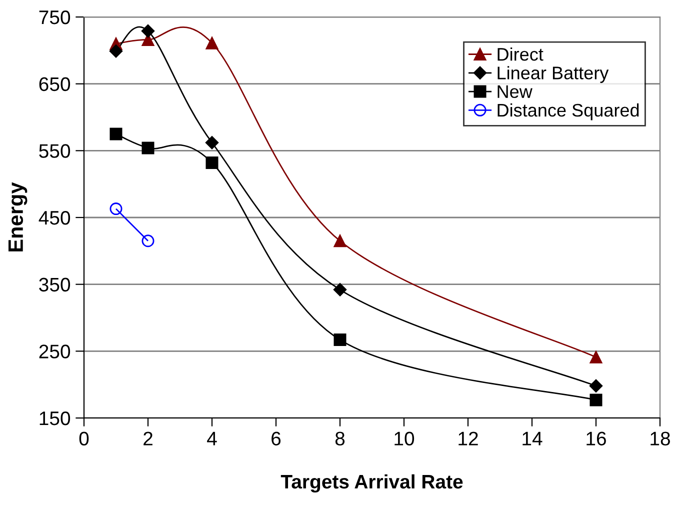 Image resolution: width=678 pixels, height=525 pixels. What do you see at coordinates (55, 418) in the screenshot?
I see `y-tick-label: 150` at bounding box center [55, 418].